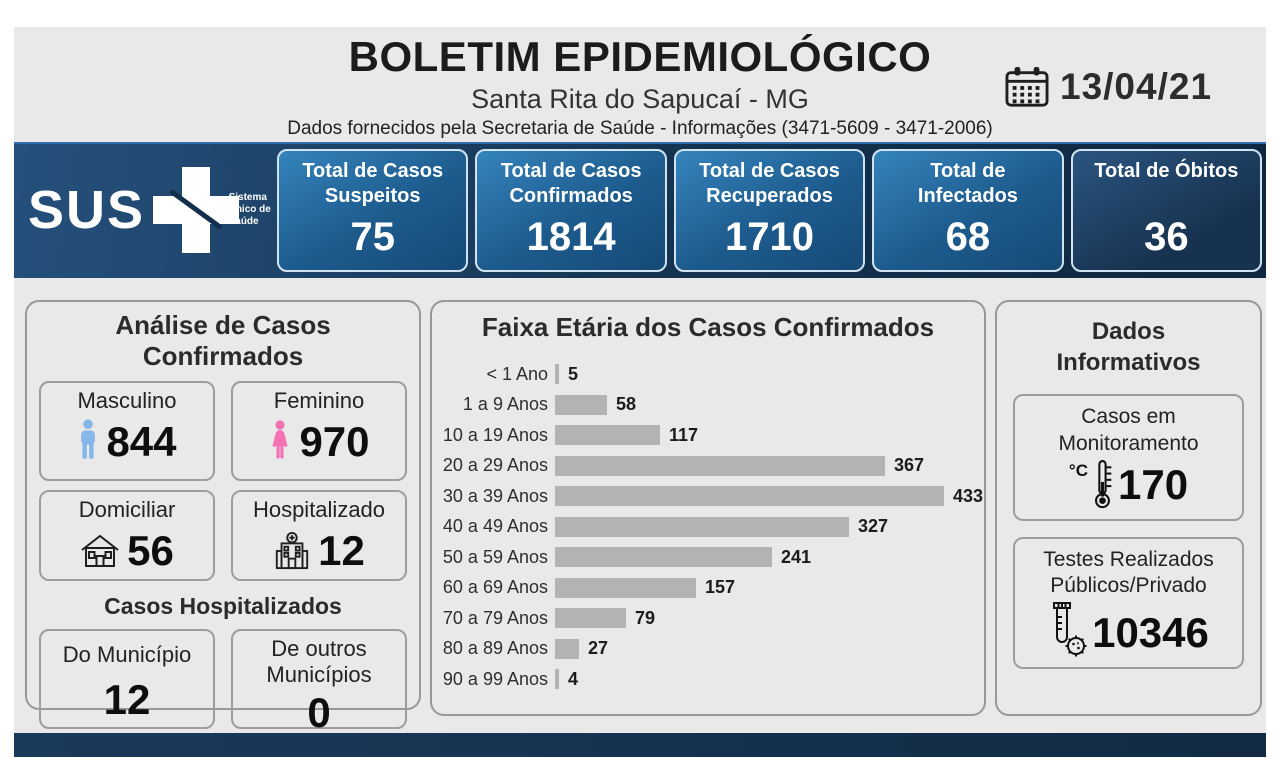 The height and width of the screenshot is (759, 1280). What do you see at coordinates (334, 442) in the screenshot?
I see `female-value: 970` at bounding box center [334, 442].